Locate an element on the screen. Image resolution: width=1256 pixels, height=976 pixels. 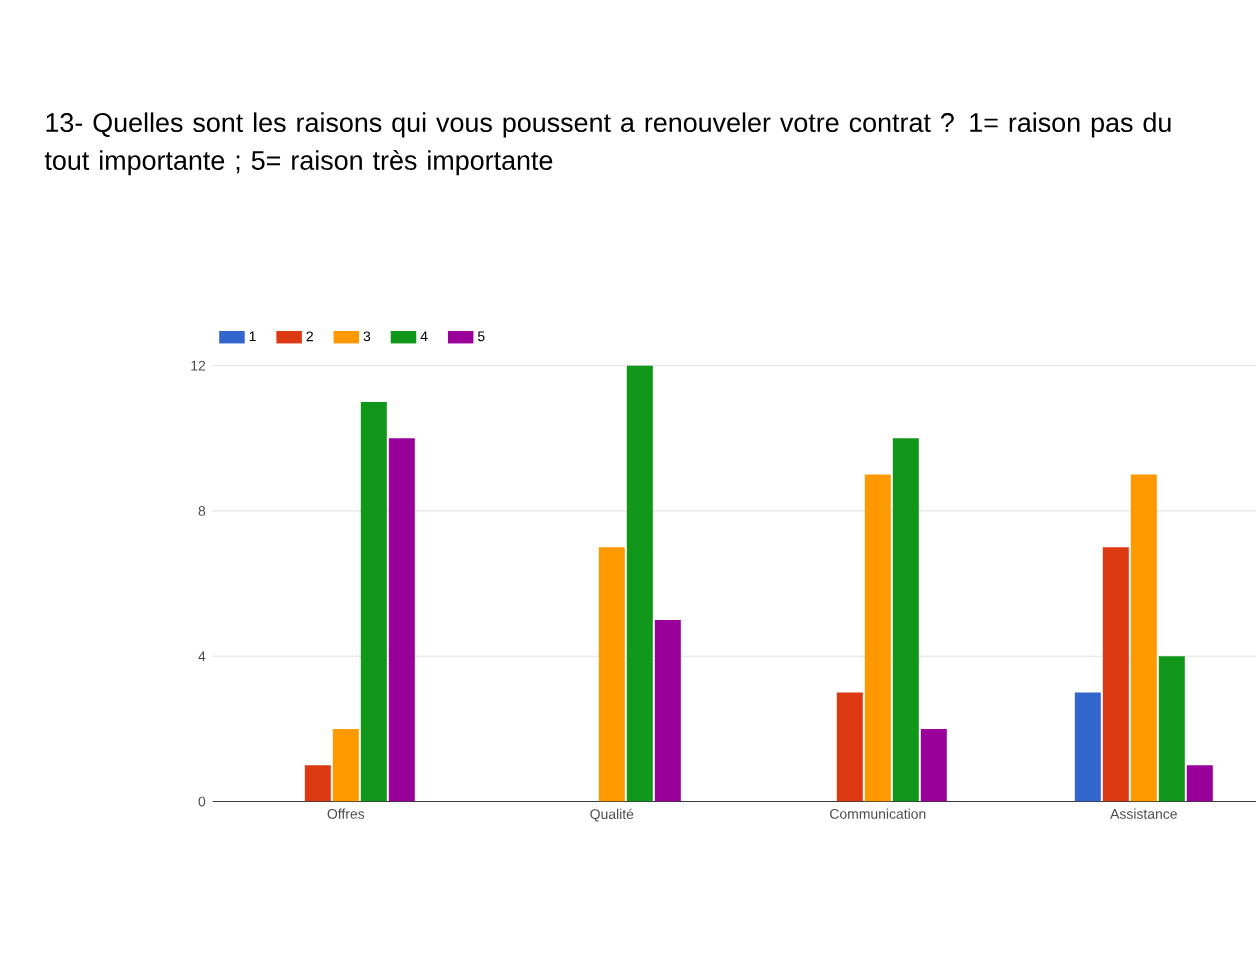
chart-title: 13- Quelles sont les raisons qui vous poussent a renouveler votre contrat ? 1= raison pas du tout importante ; 5= raison très importante is located at coordinates (607, 144).